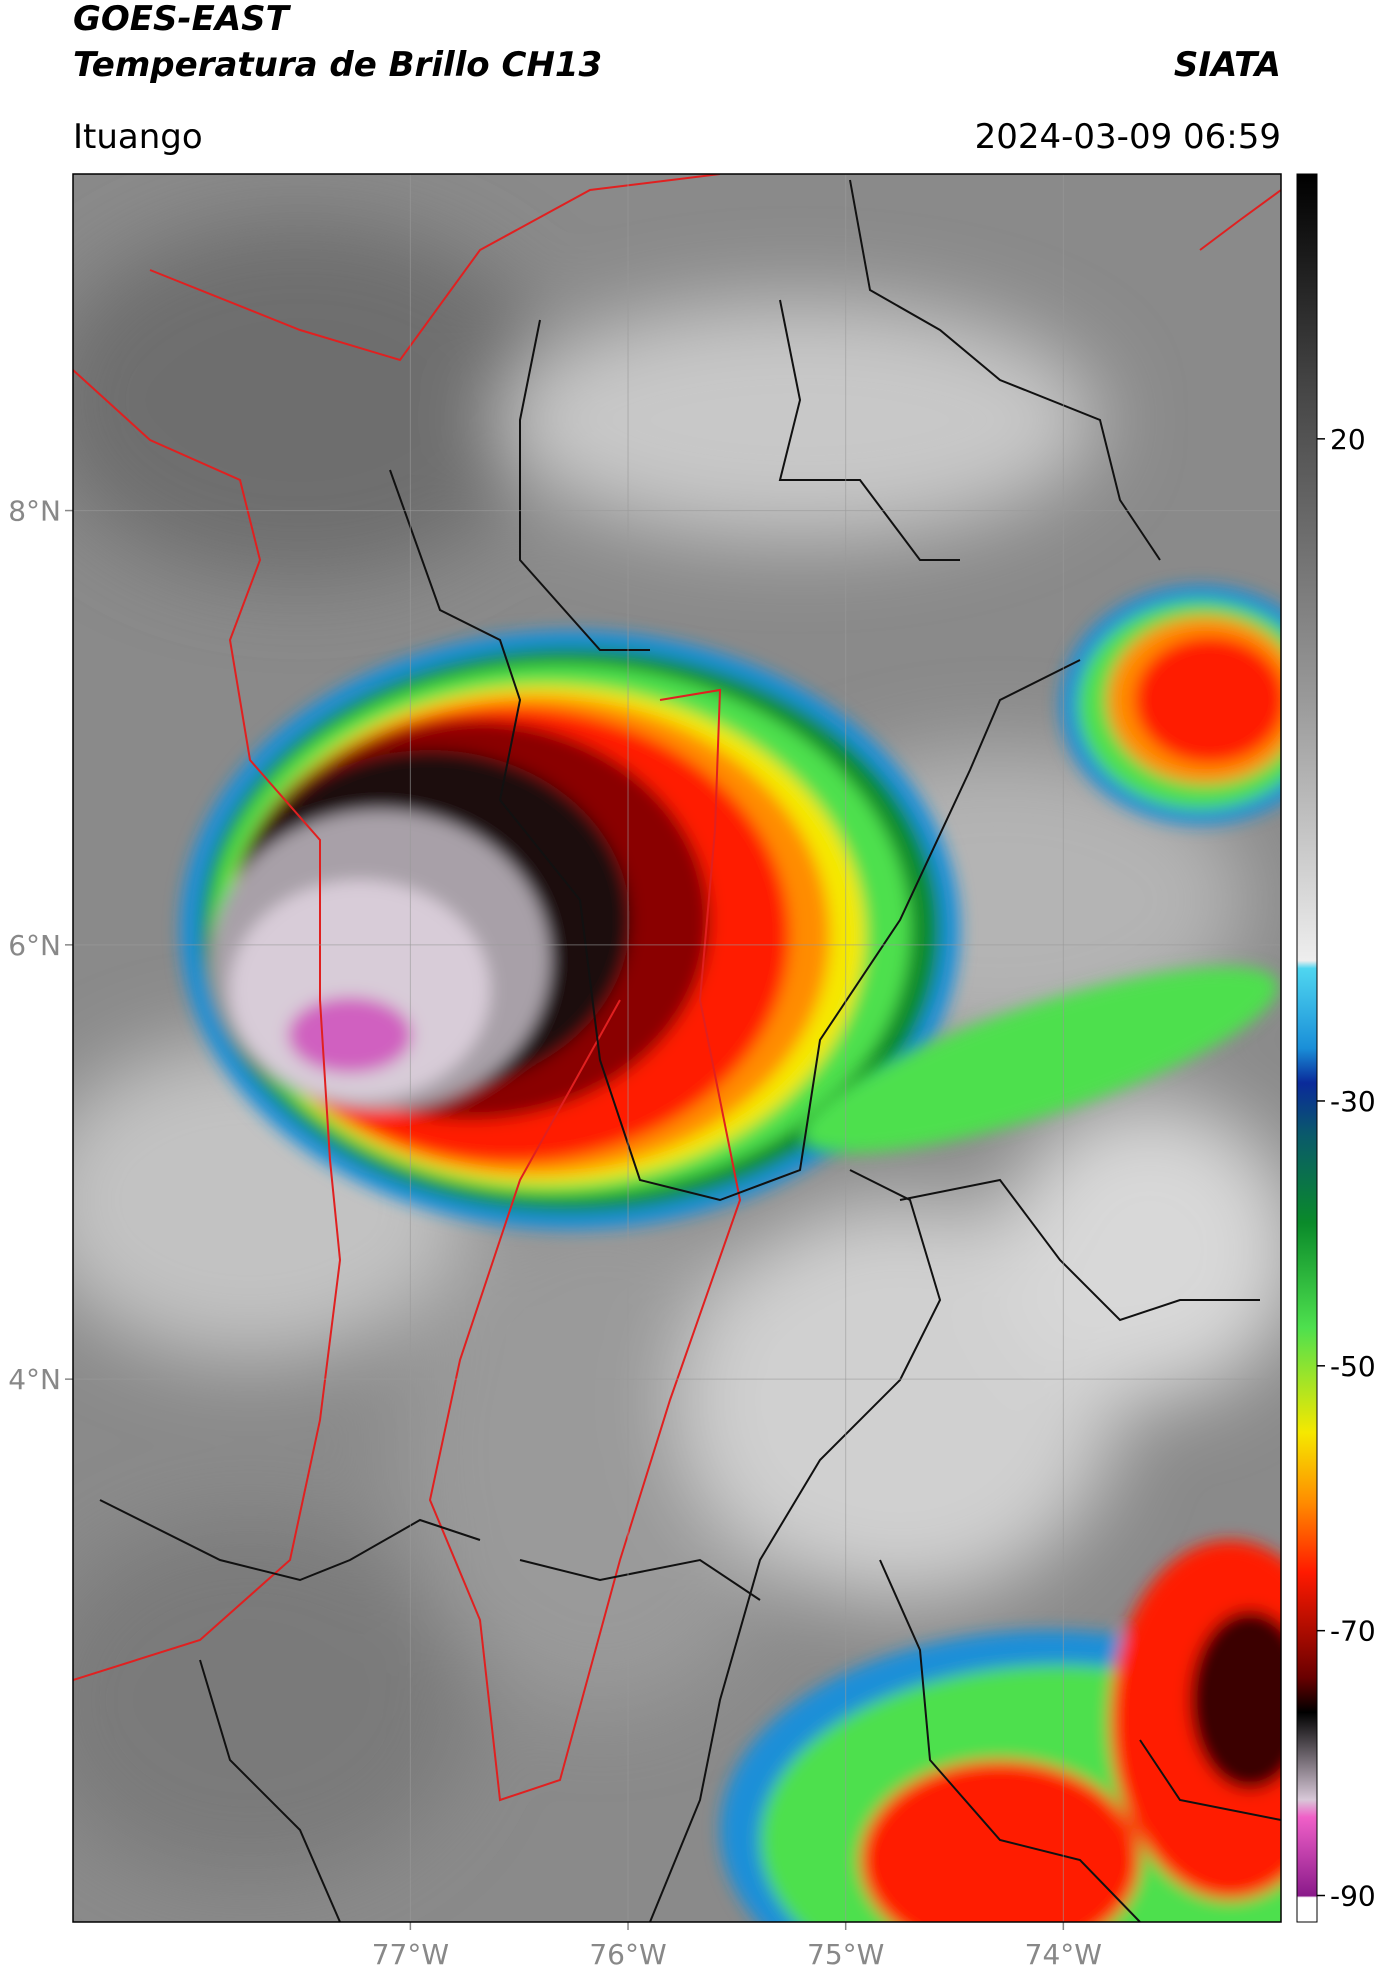 The height and width of the screenshot is (1985, 1384). I want to click on datetime: 2024-03-09 06:59, so click(1128, 137).